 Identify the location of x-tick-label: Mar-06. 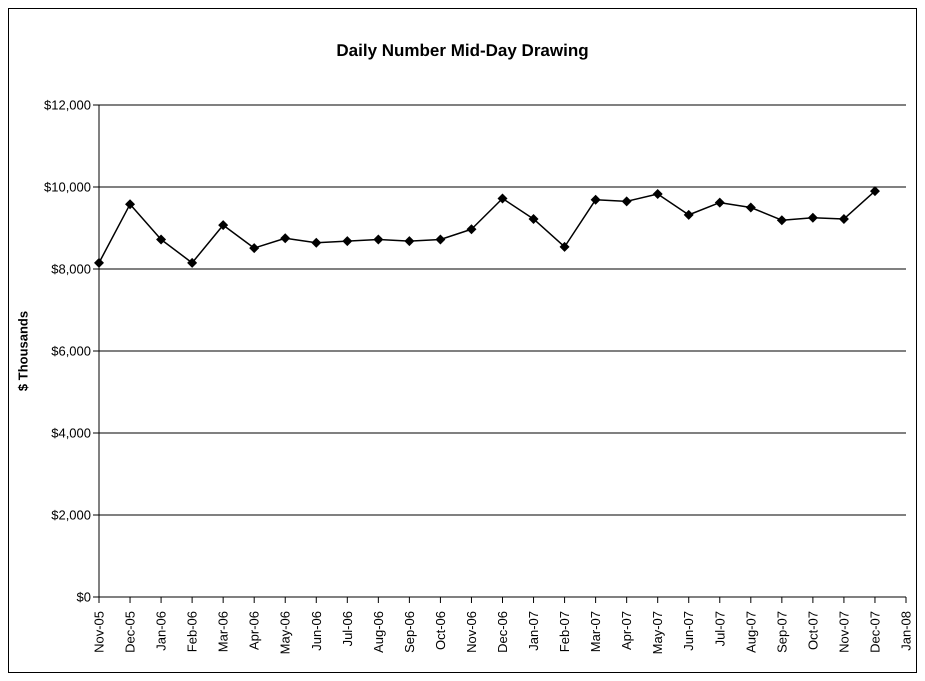
(223, 631).